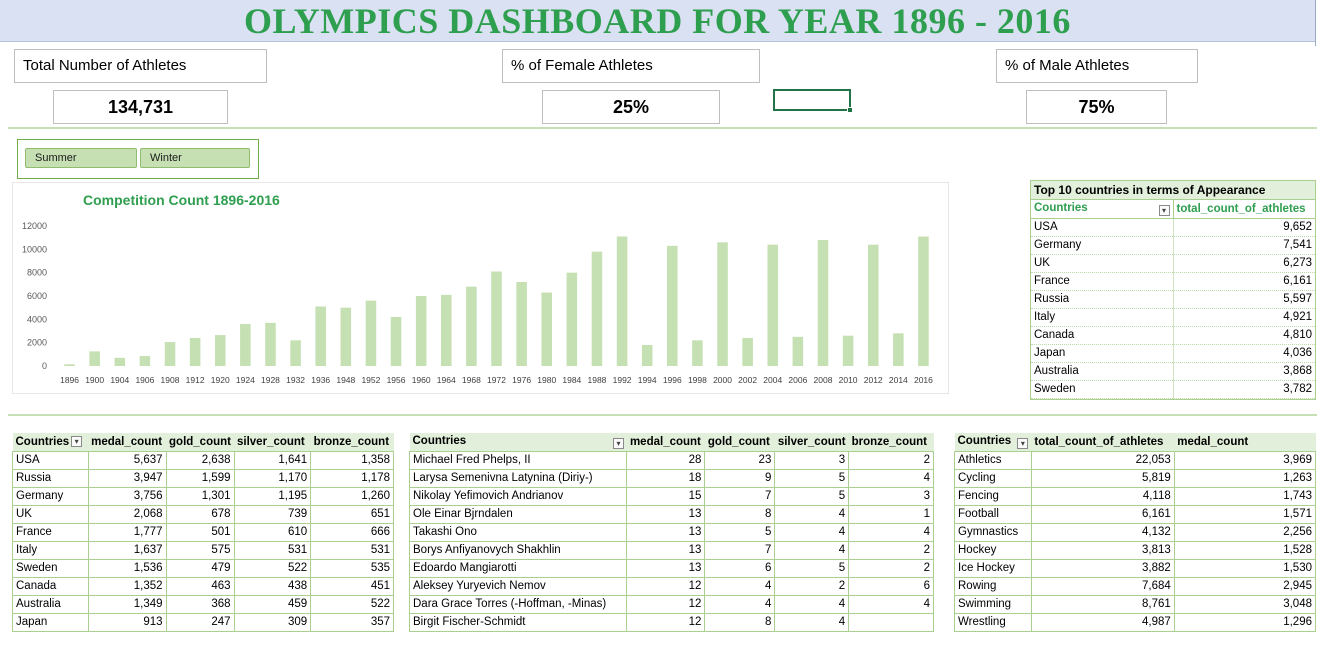  I want to click on sport-medals-header-0: Countries ▾, so click(993, 442).